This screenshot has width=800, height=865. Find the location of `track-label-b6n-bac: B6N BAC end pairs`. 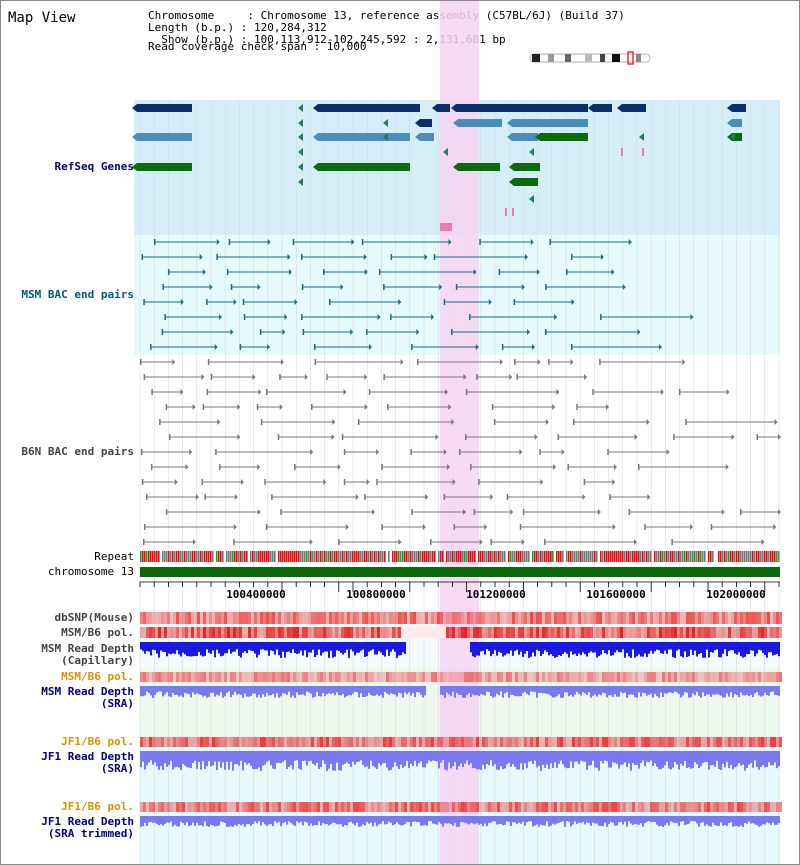

track-label-b6n-bac: B6N BAC end pairs is located at coordinates (77, 451).